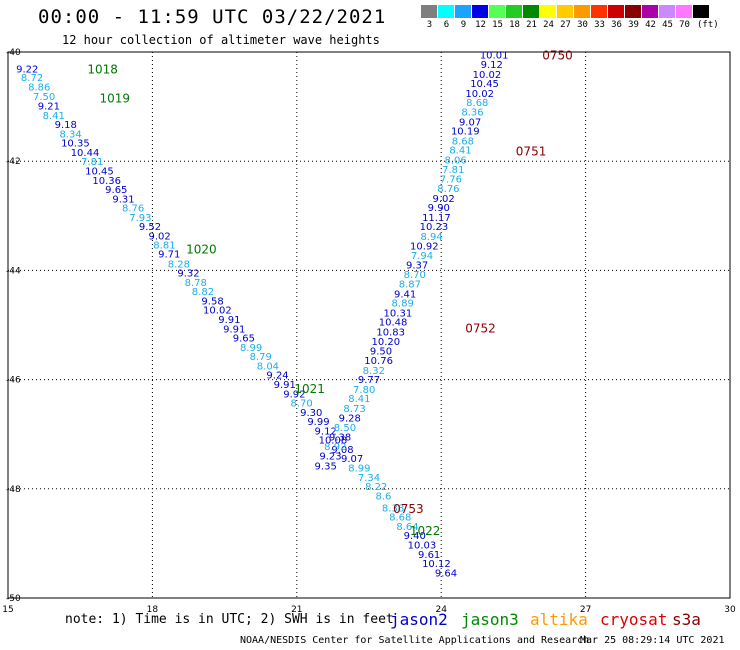 Image resolution: width=740 pixels, height=650 pixels. What do you see at coordinates (446, 25) in the screenshot?
I see `legend-label: 6` at bounding box center [446, 25].